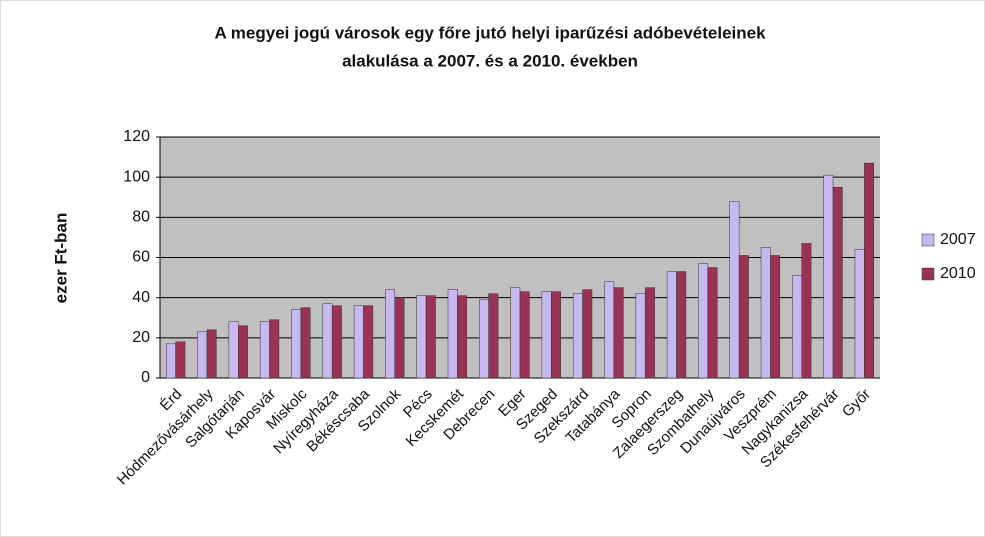 The image size is (985, 537). I want to click on y-tick-label: 20, so click(141, 337).